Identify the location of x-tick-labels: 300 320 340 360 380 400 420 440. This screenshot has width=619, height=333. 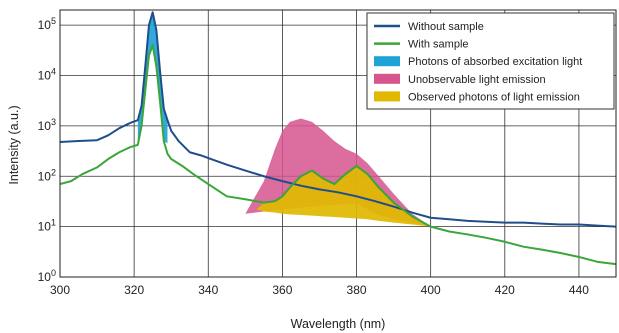
(319, 290).